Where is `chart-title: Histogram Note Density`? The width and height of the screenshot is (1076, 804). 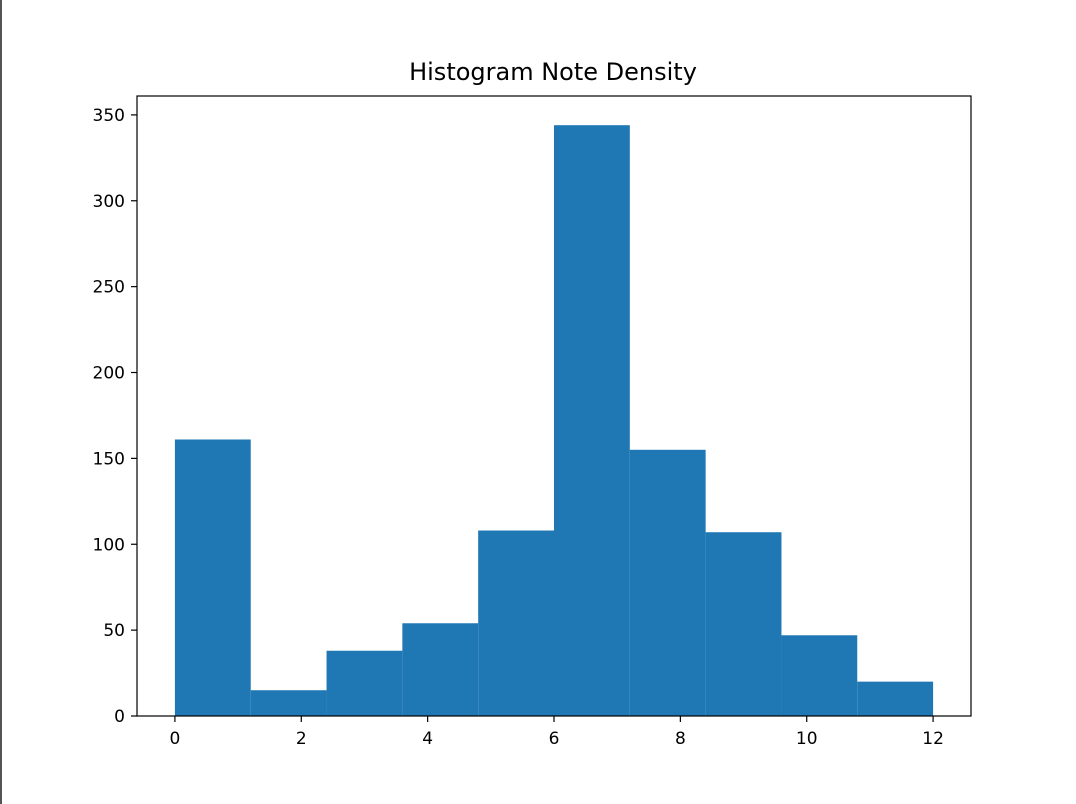
chart-title: Histogram Note Density is located at coordinates (553, 72).